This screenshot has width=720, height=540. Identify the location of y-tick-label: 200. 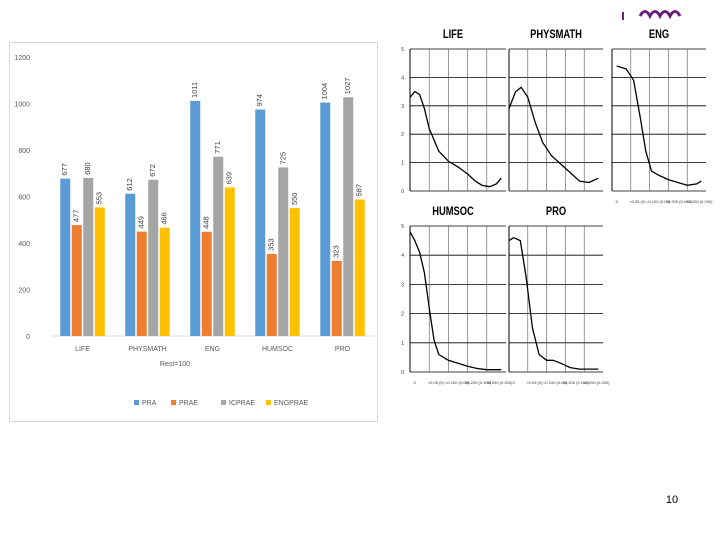
(24, 291).